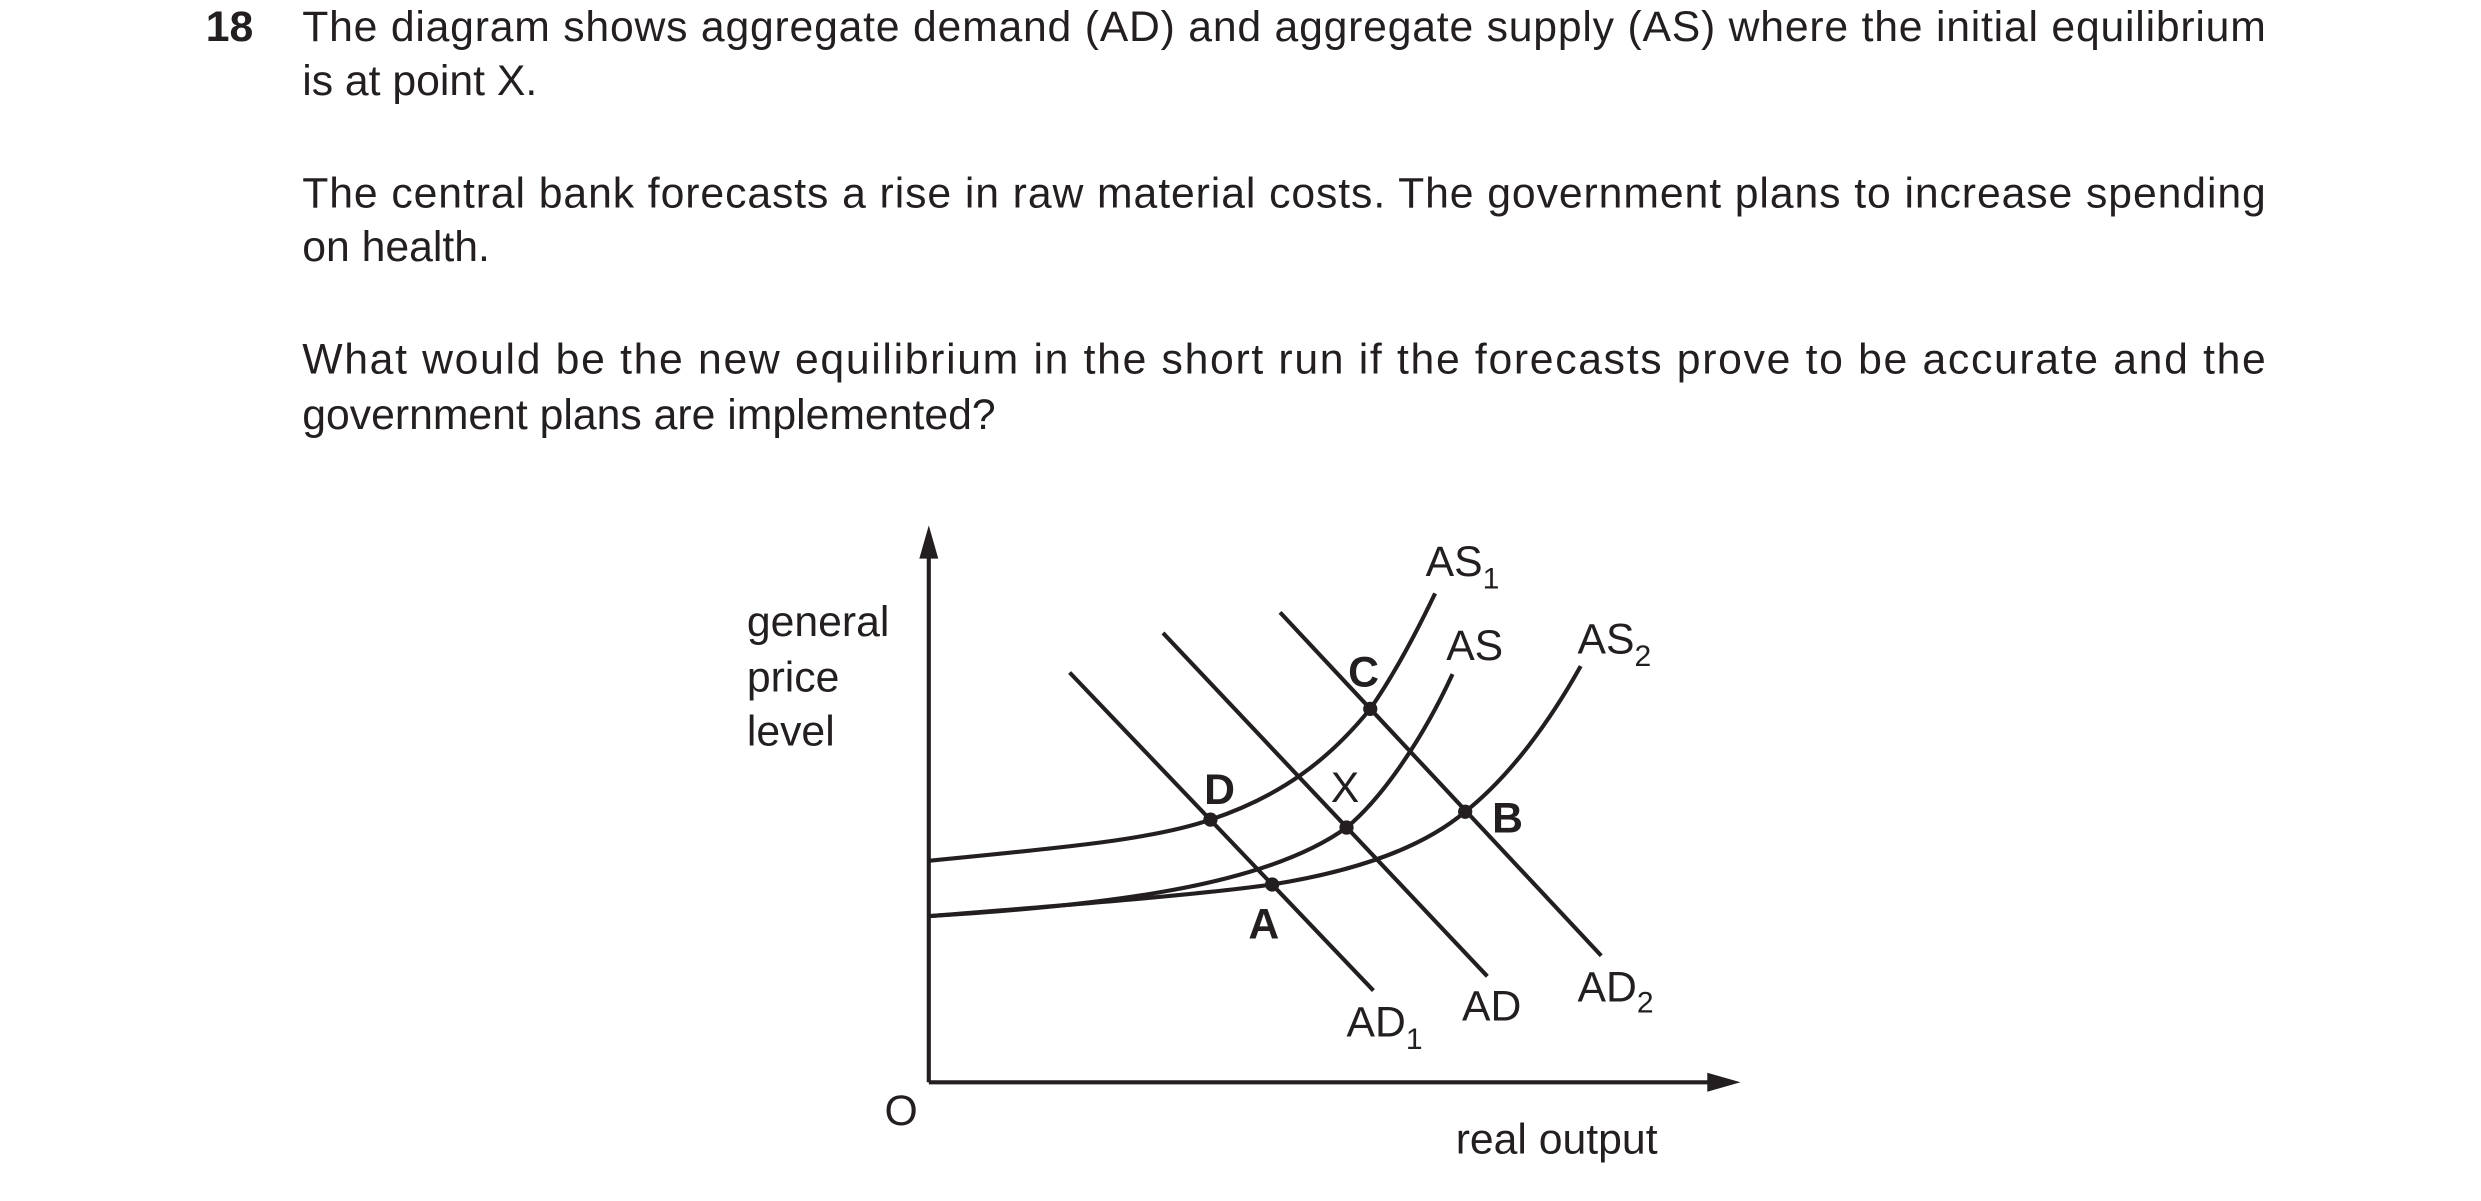 The height and width of the screenshot is (1201, 2481). Describe the element at coordinates (1345, 788) in the screenshot. I see `point-label: X` at that location.